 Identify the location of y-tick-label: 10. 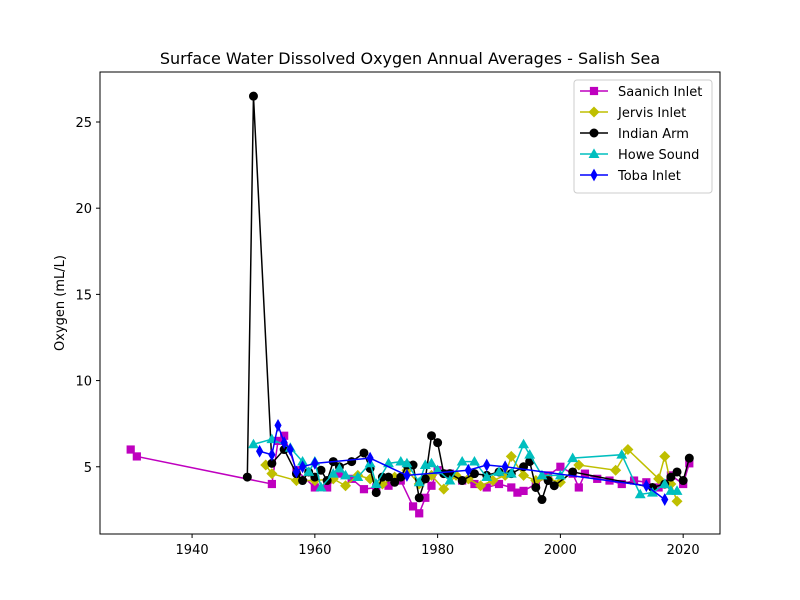
(83, 382).